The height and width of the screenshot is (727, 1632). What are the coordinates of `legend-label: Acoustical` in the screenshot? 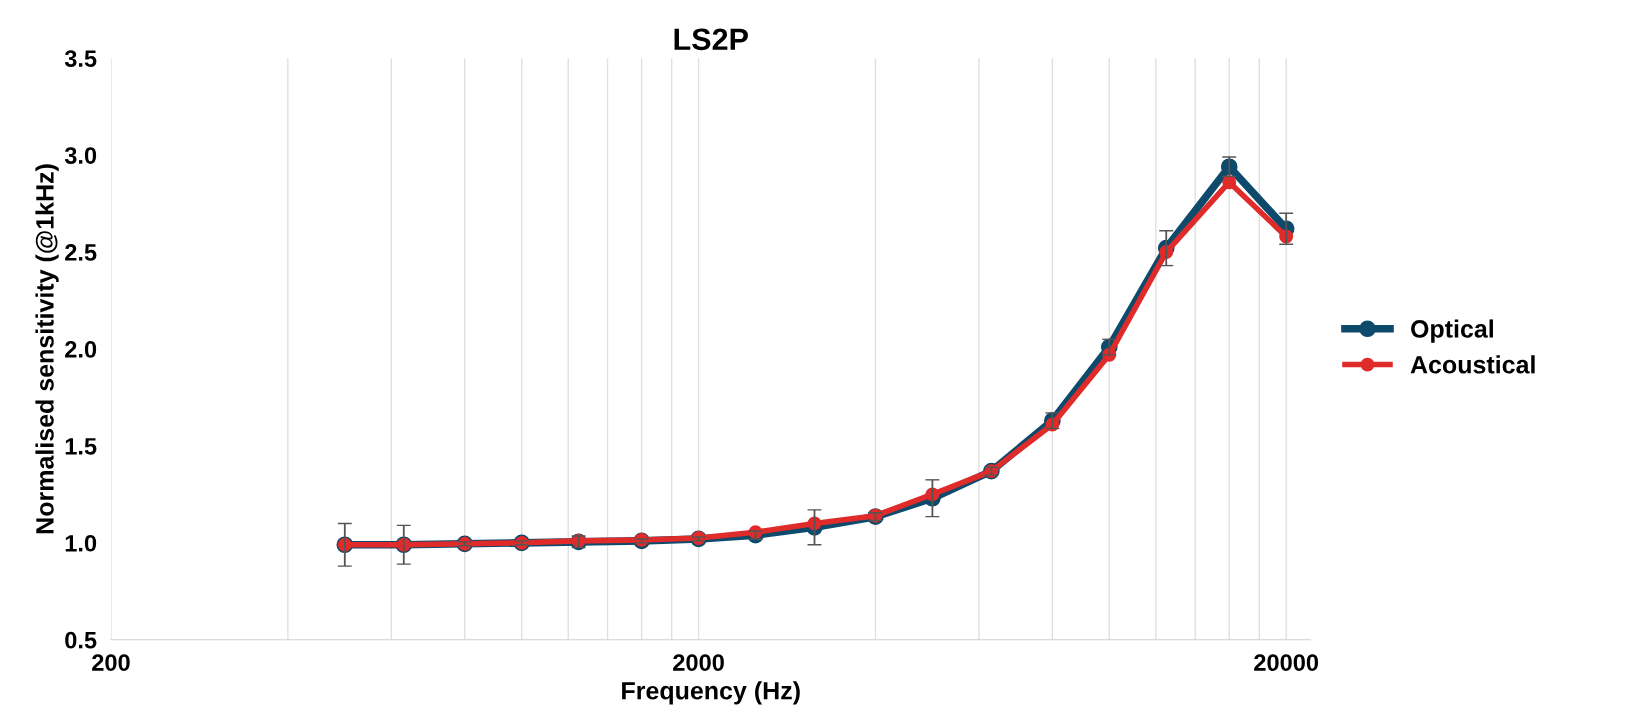 It's located at (1472, 364).